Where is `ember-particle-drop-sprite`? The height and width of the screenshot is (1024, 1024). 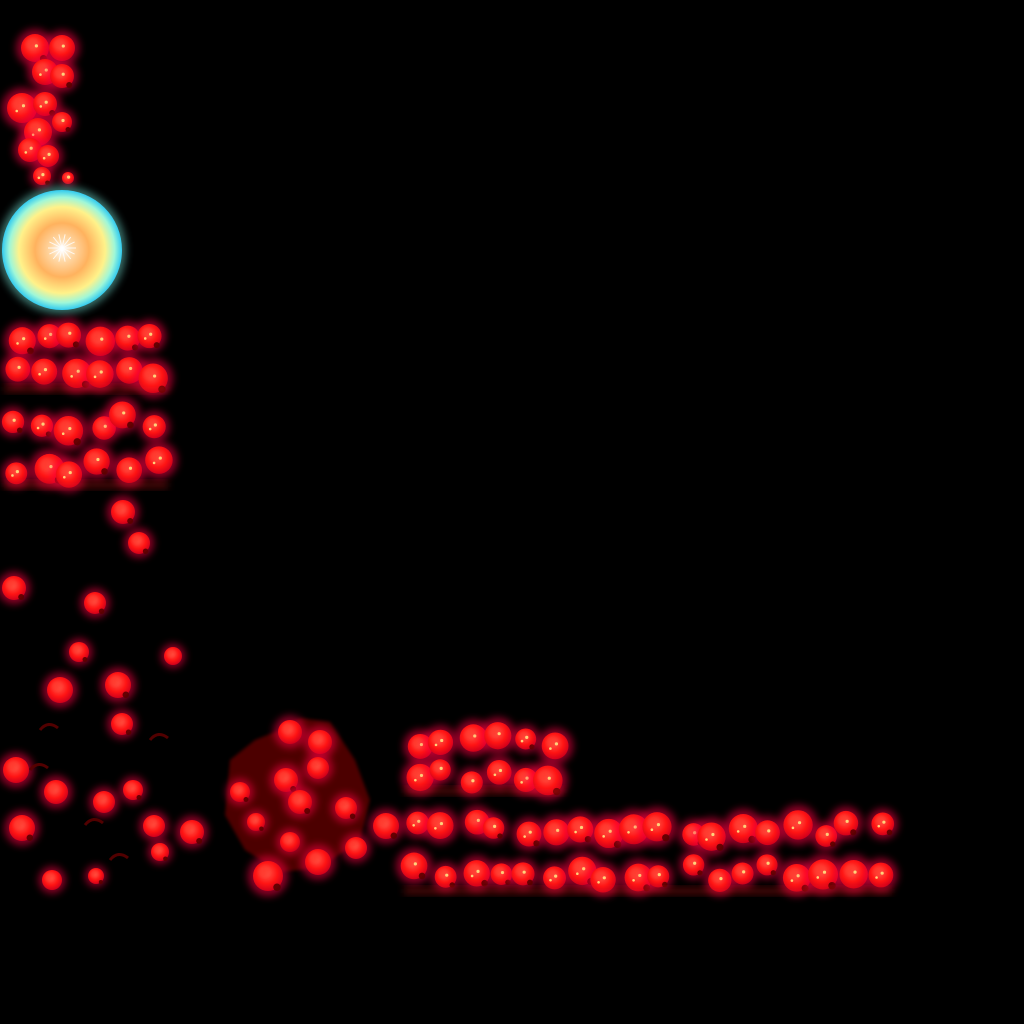
ember-particle-drop-sprite is located at coordinates (130, 526).